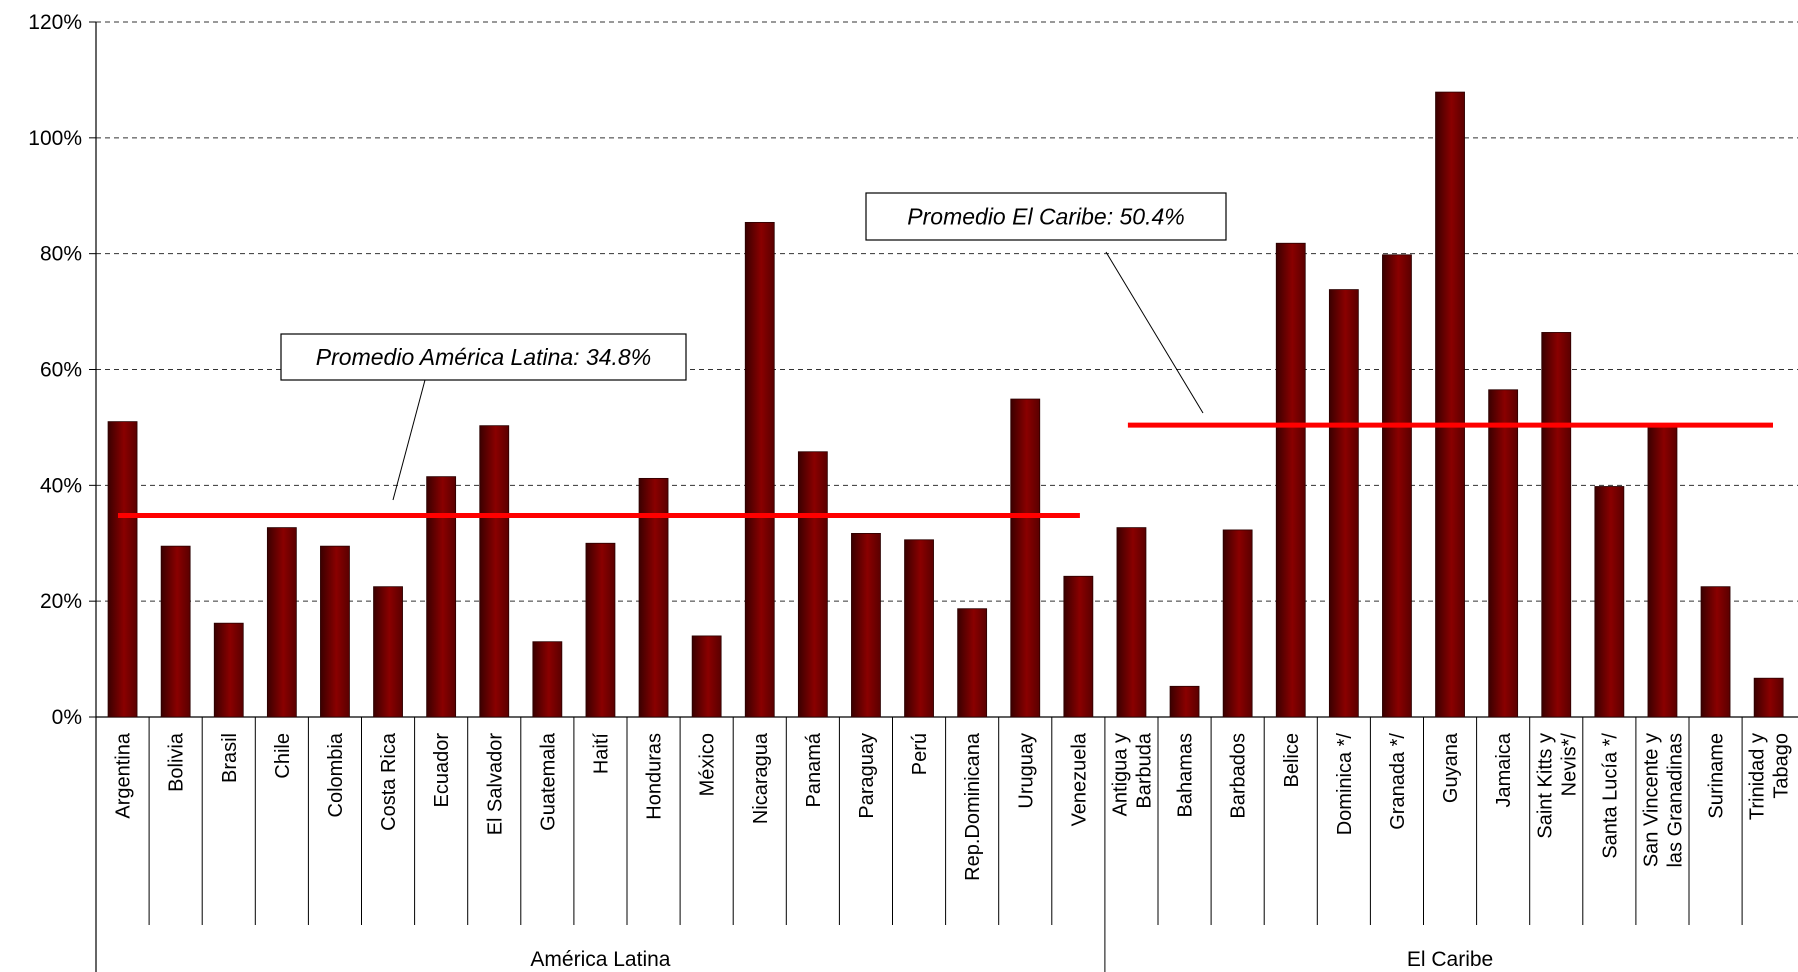 Image resolution: width=1798 pixels, height=972 pixels. What do you see at coordinates (67, 717) in the screenshot?
I see `y-tick-label: 0%` at bounding box center [67, 717].